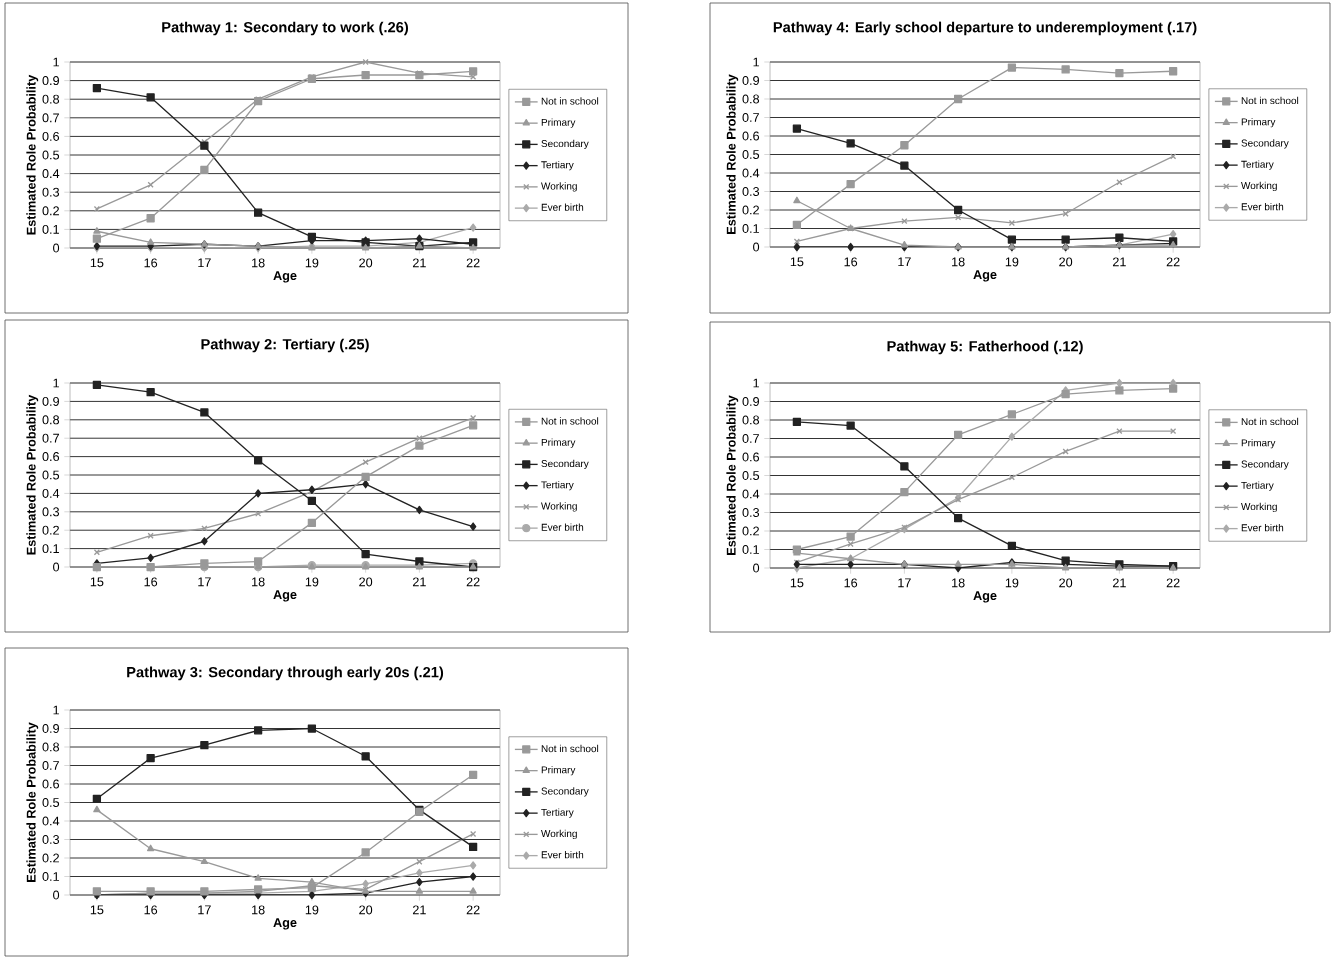 The width and height of the screenshot is (1337, 958). Describe the element at coordinates (750, 549) in the screenshot. I see `y-tick-label: 0.1` at that location.